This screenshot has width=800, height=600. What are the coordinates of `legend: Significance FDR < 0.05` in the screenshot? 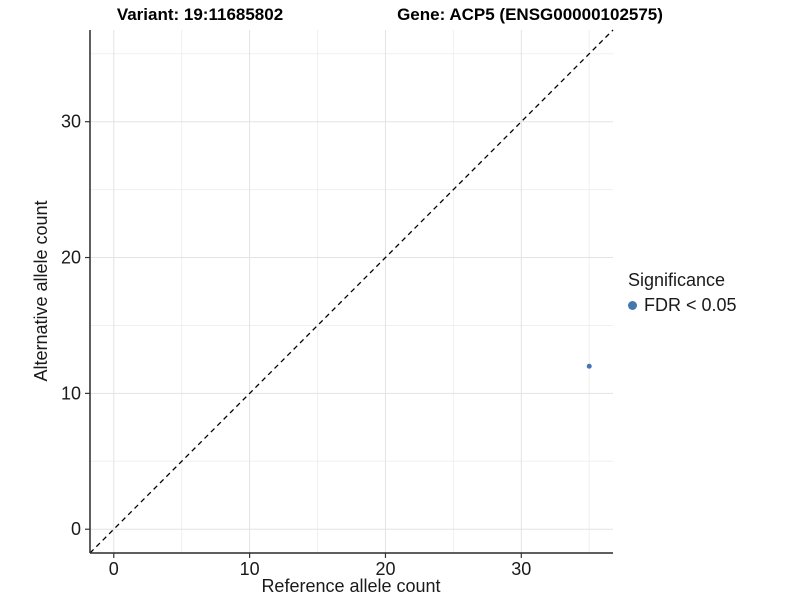 It's located at (682, 293).